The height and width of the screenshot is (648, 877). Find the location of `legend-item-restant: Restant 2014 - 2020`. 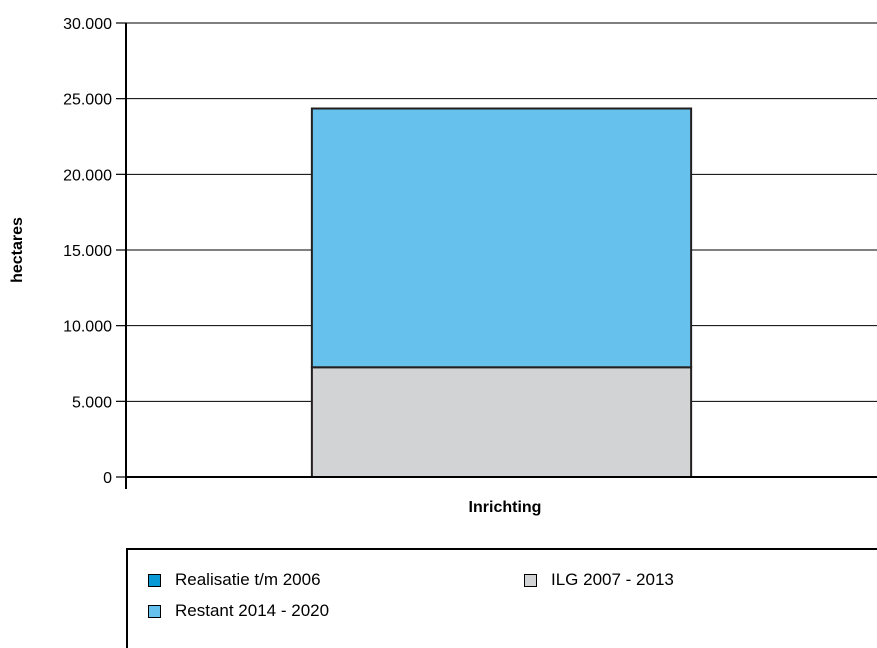

legend-item-restant: Restant 2014 - 2020 is located at coordinates (238, 611).